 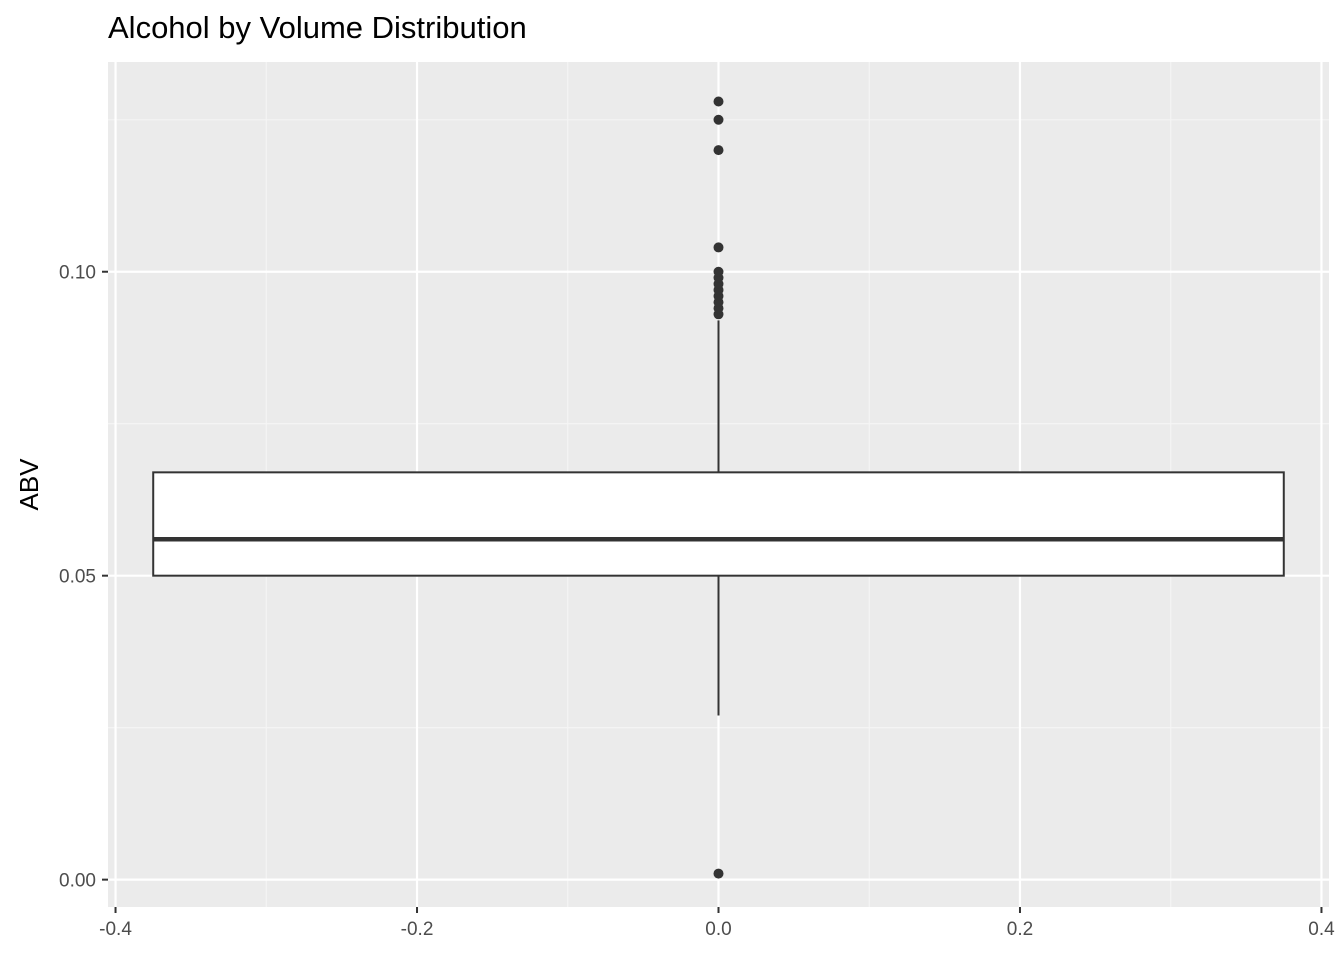 I want to click on x-tick-label: 0.4, so click(x=1321, y=929).